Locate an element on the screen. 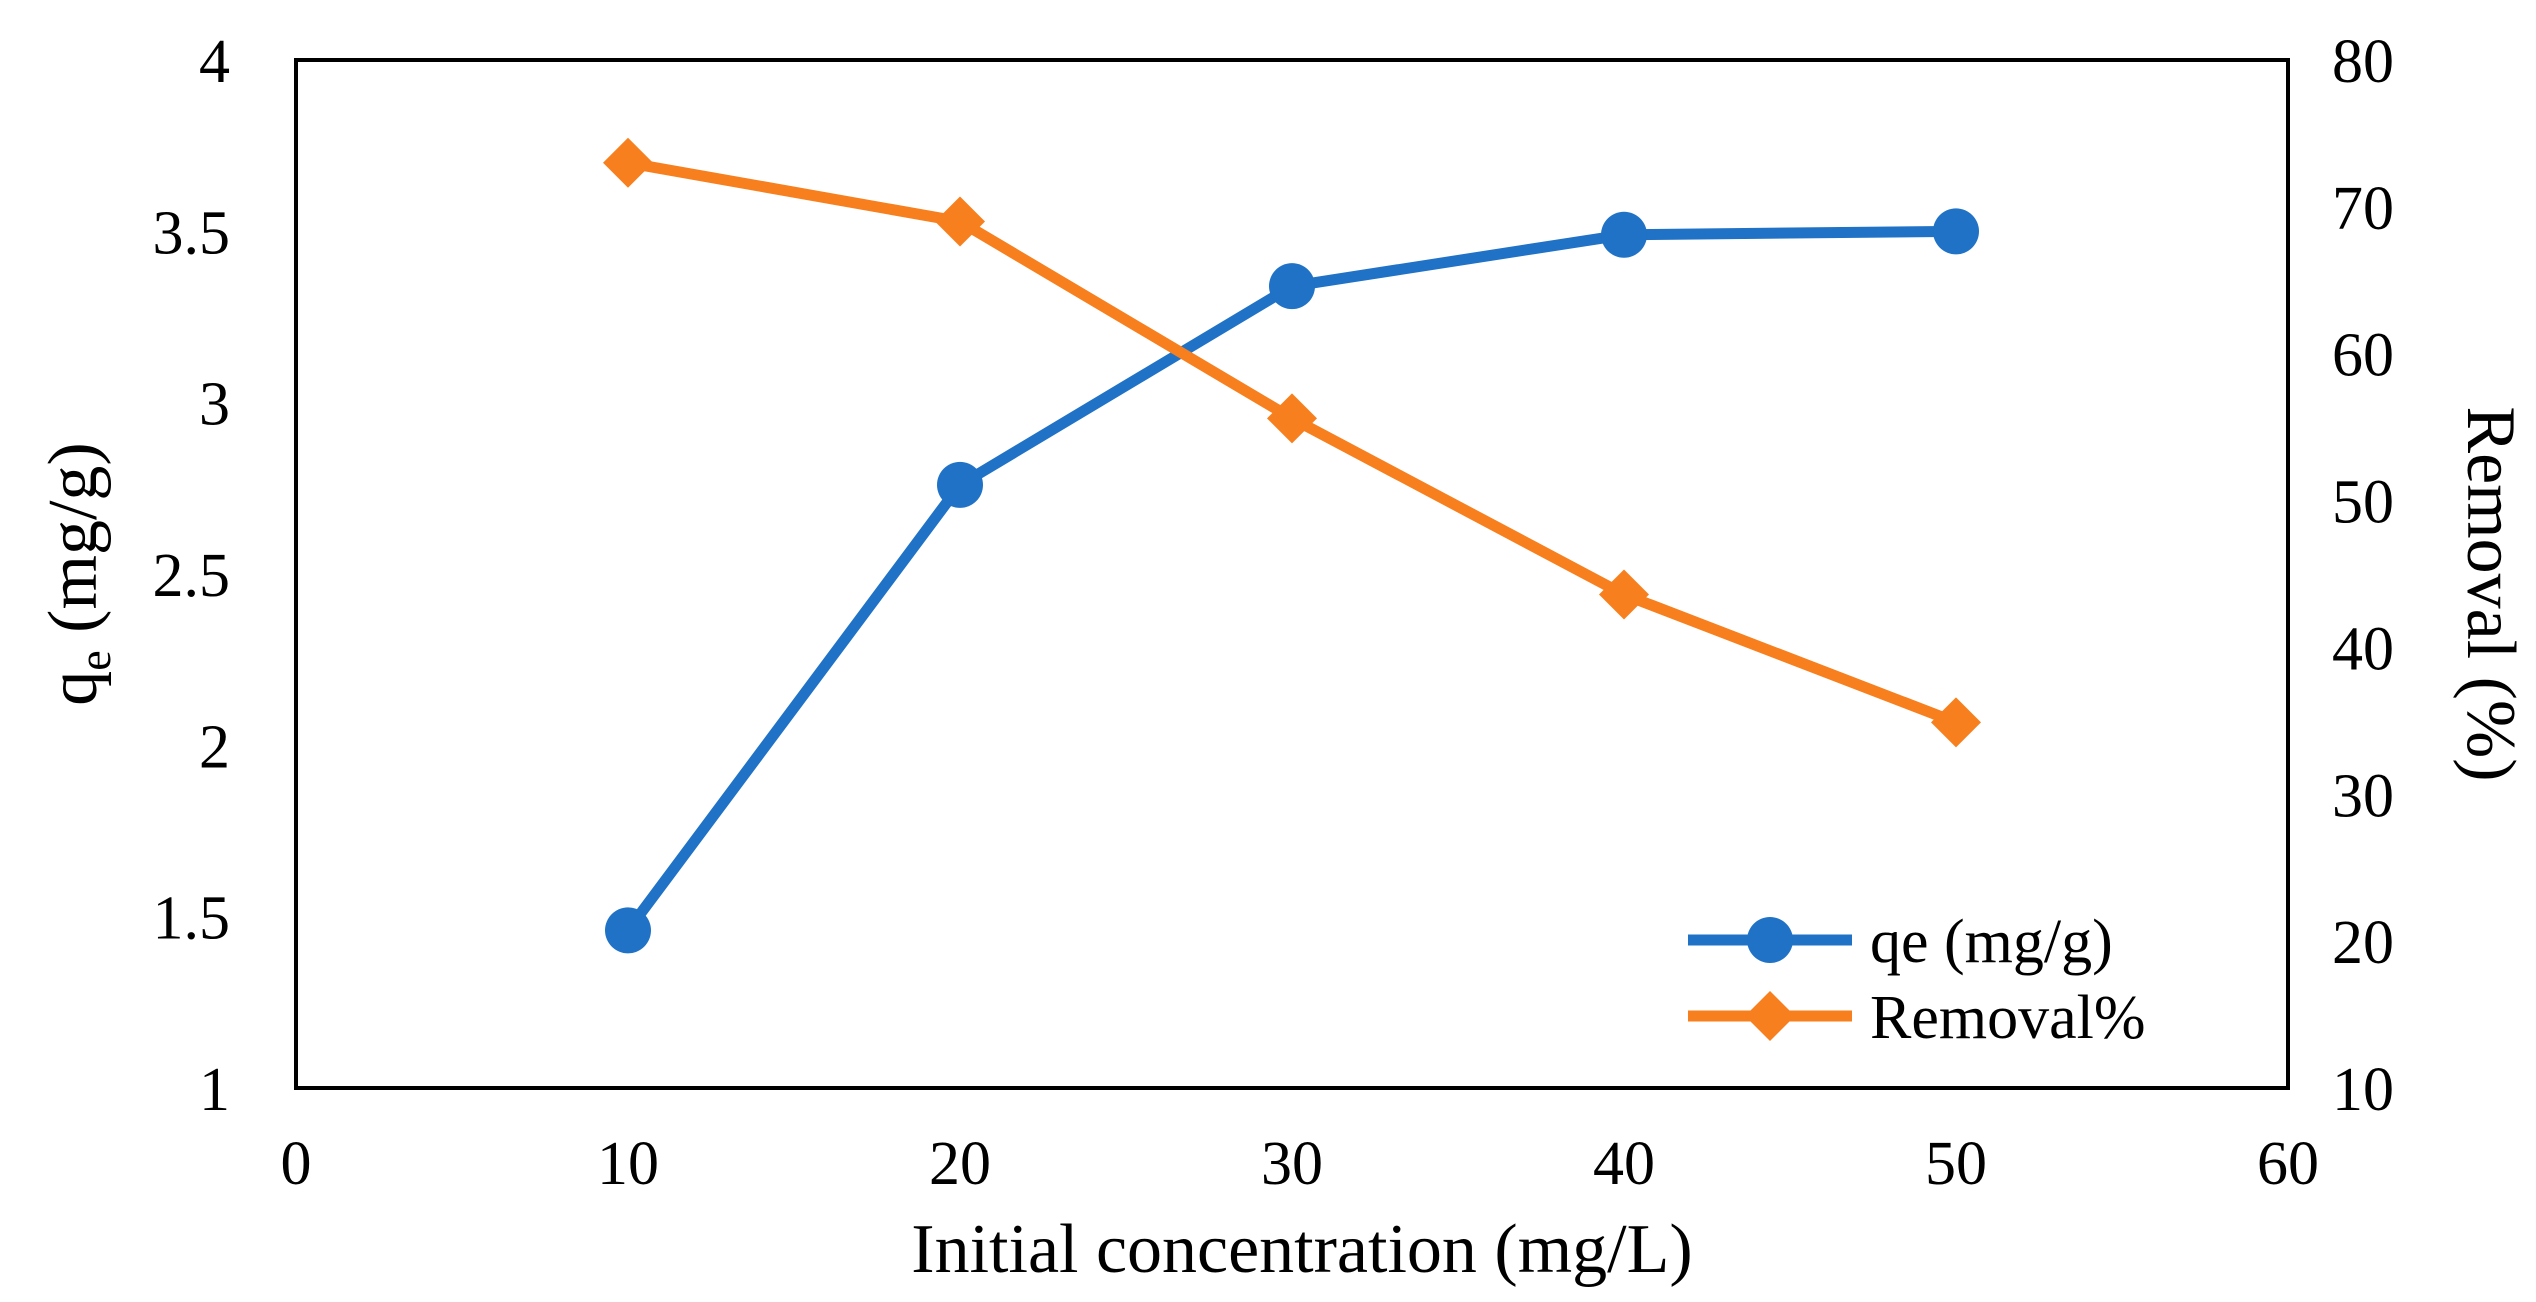 This screenshot has height=1302, width=2536. y-tick-label: 1.5 is located at coordinates (192, 919).